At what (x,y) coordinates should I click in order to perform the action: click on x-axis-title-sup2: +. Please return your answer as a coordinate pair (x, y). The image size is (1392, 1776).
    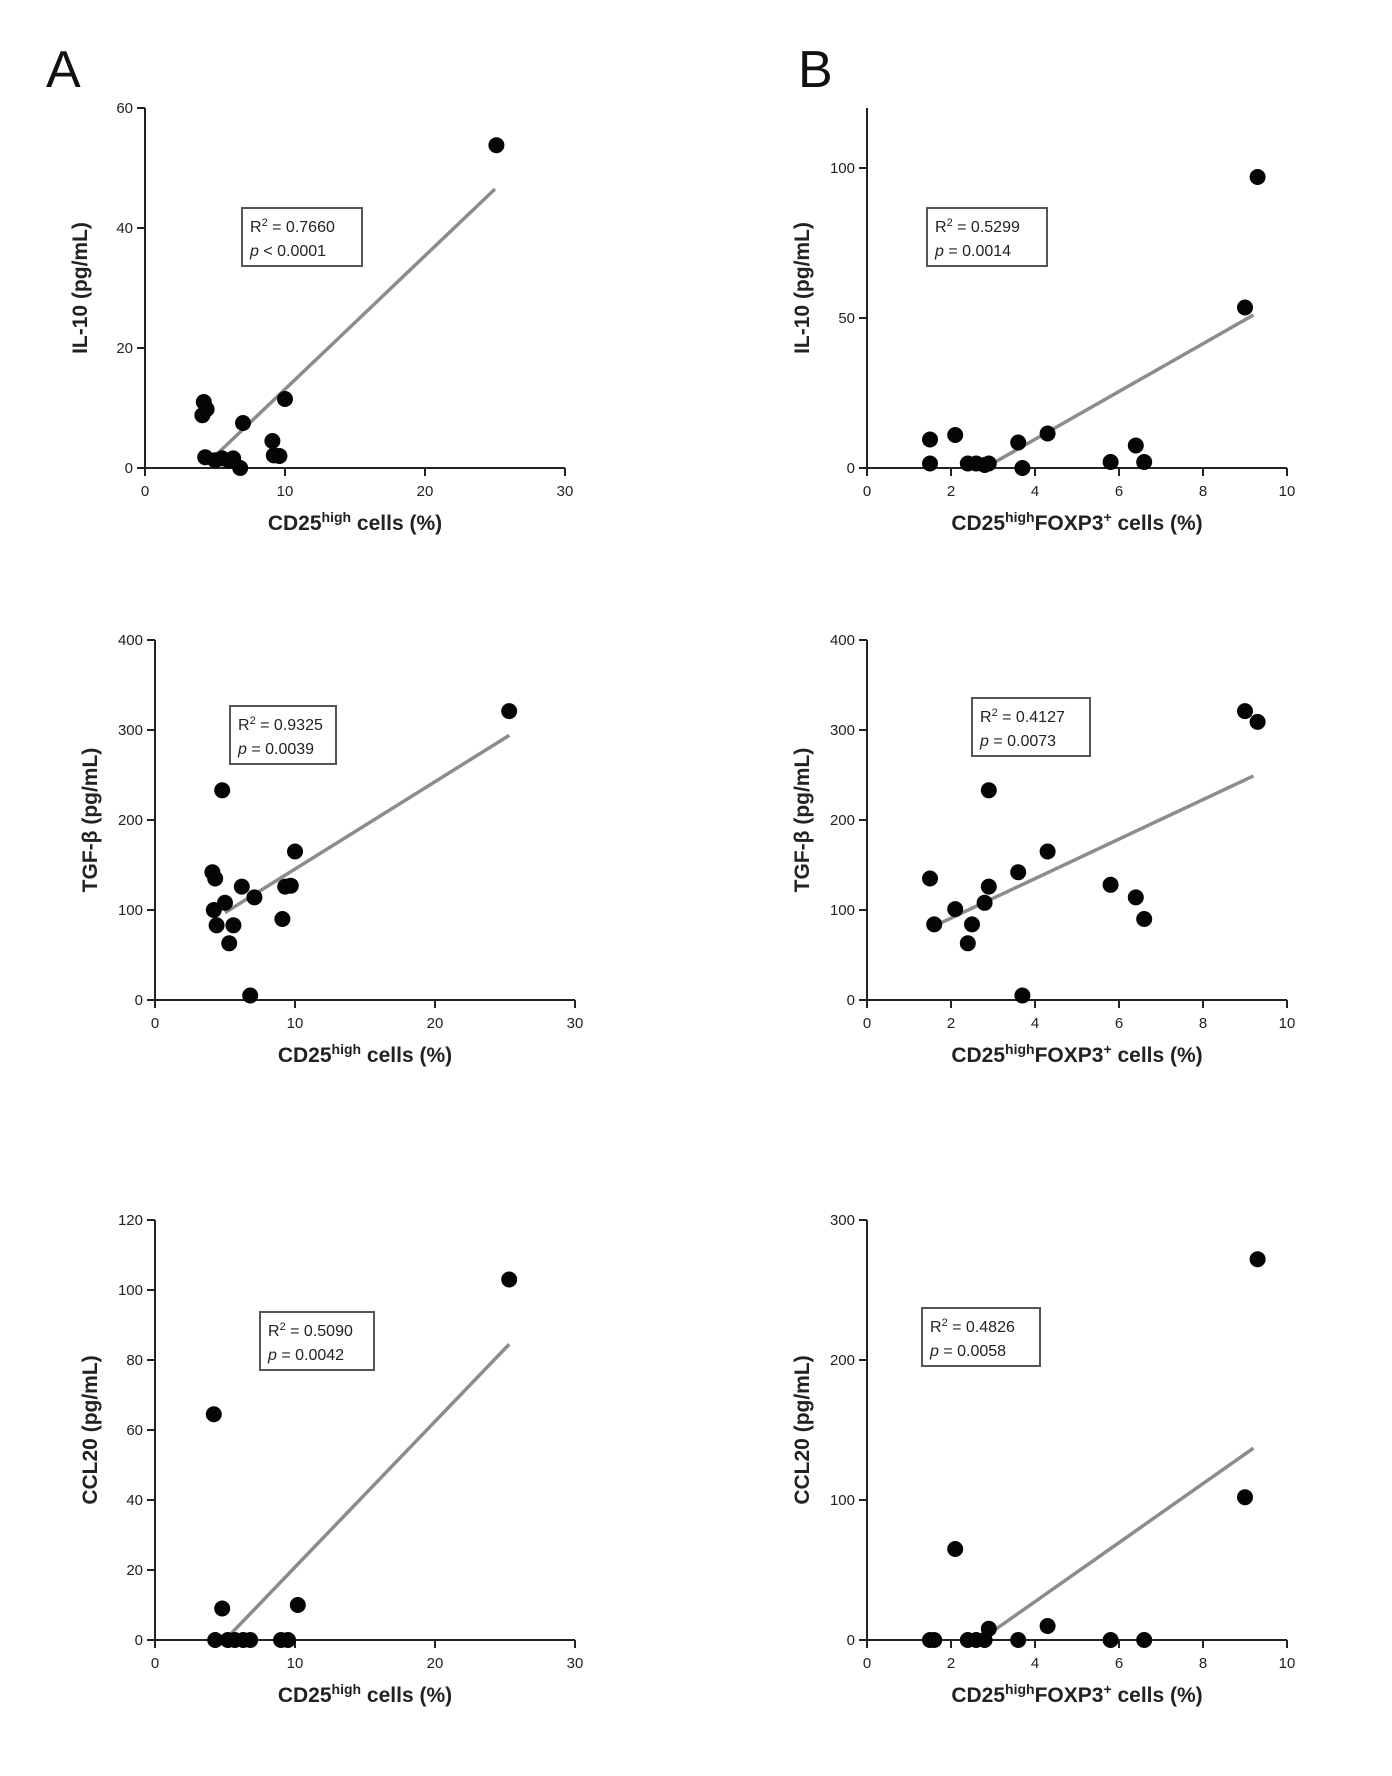
    Looking at the image, I should click on (1107, 1689).